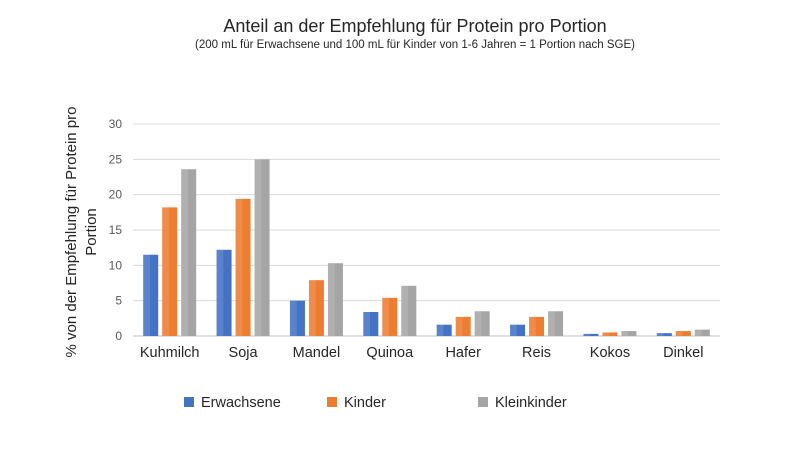 Image resolution: width=800 pixels, height=450 pixels. I want to click on legend-label: Kleinkinder, so click(531, 403).